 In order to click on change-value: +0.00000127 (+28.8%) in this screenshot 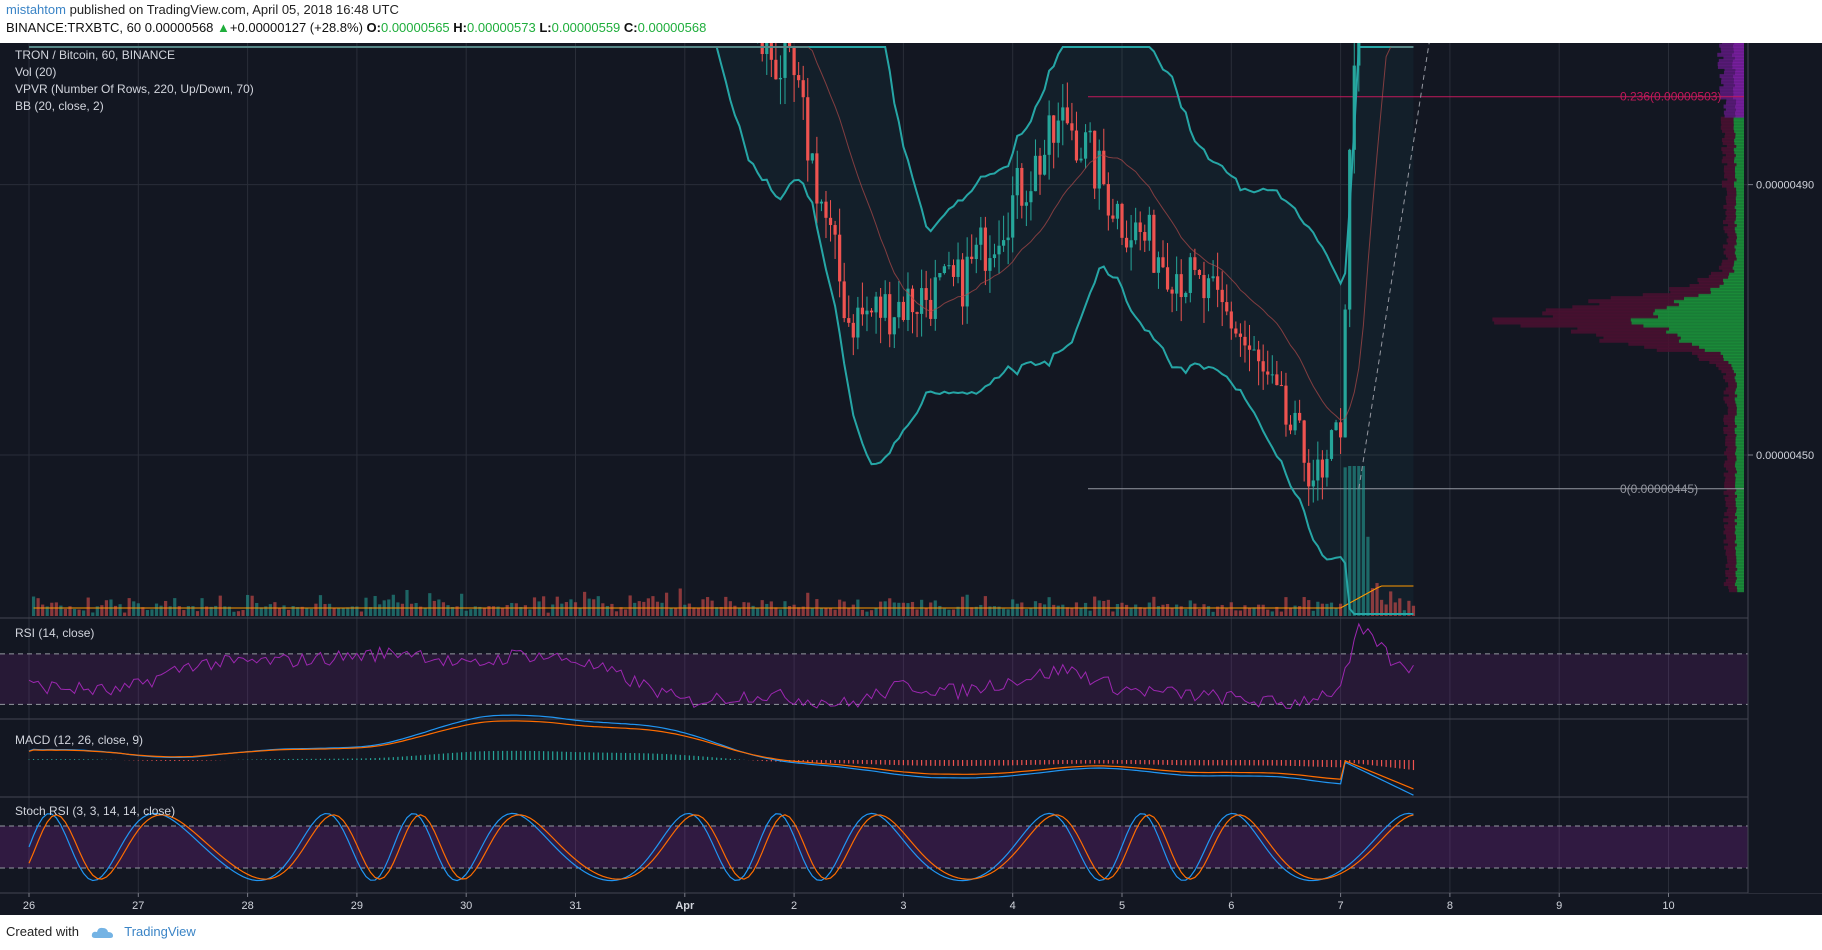, I will do `click(296, 27)`.